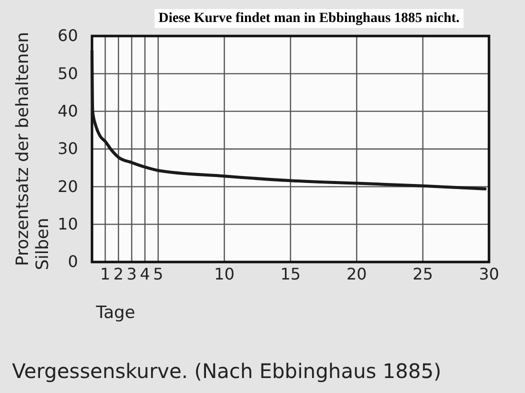 This screenshot has width=525, height=393. Describe the element at coordinates (73, 262) in the screenshot. I see `y-tick-label: 0` at that location.